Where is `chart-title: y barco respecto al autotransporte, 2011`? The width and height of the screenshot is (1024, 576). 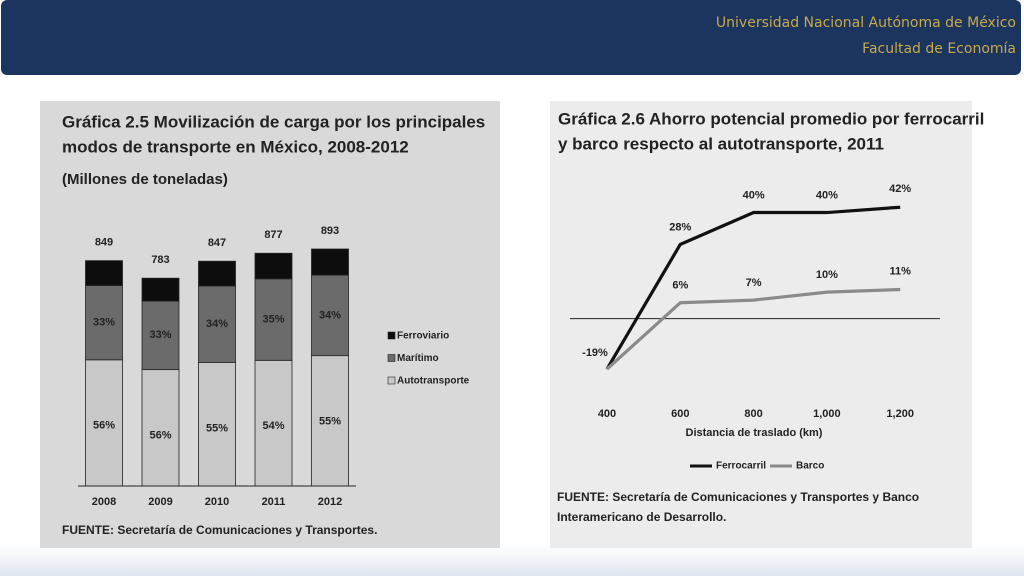 chart-title: y barco respecto al autotransporte, 2011 is located at coordinates (721, 143).